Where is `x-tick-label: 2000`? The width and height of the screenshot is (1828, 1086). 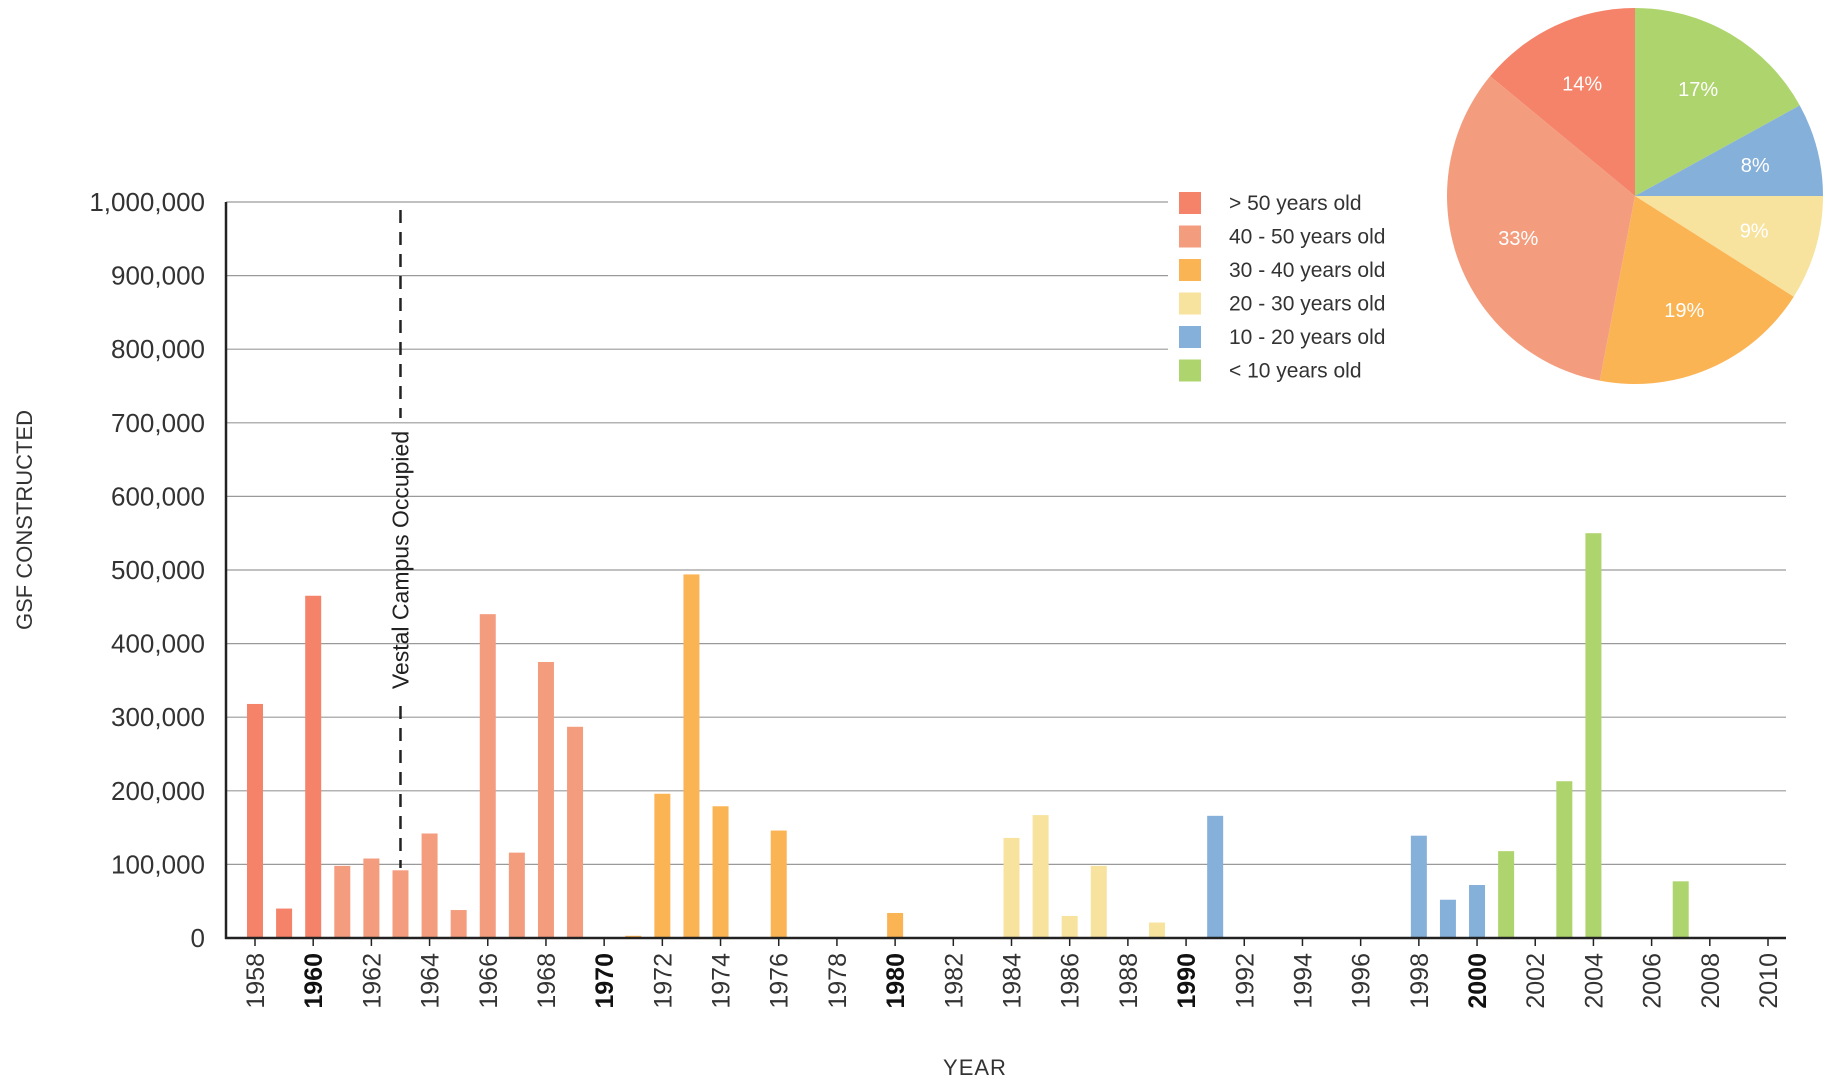
x-tick-label: 2000 is located at coordinates (1478, 981).